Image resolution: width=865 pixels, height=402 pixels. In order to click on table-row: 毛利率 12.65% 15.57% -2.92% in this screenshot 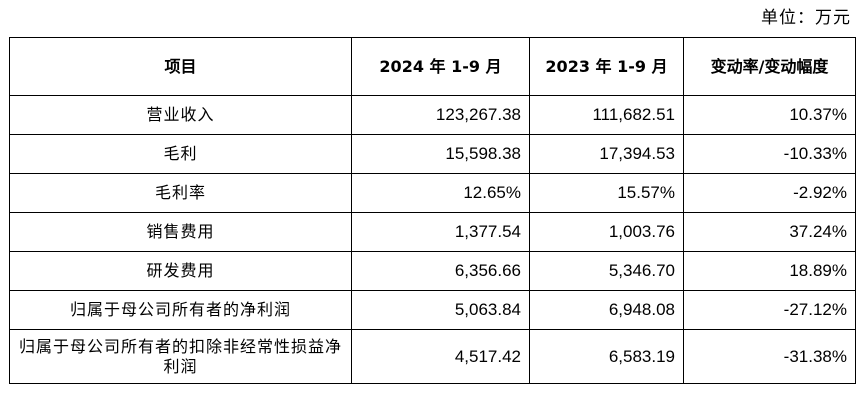, I will do `click(432, 193)`.